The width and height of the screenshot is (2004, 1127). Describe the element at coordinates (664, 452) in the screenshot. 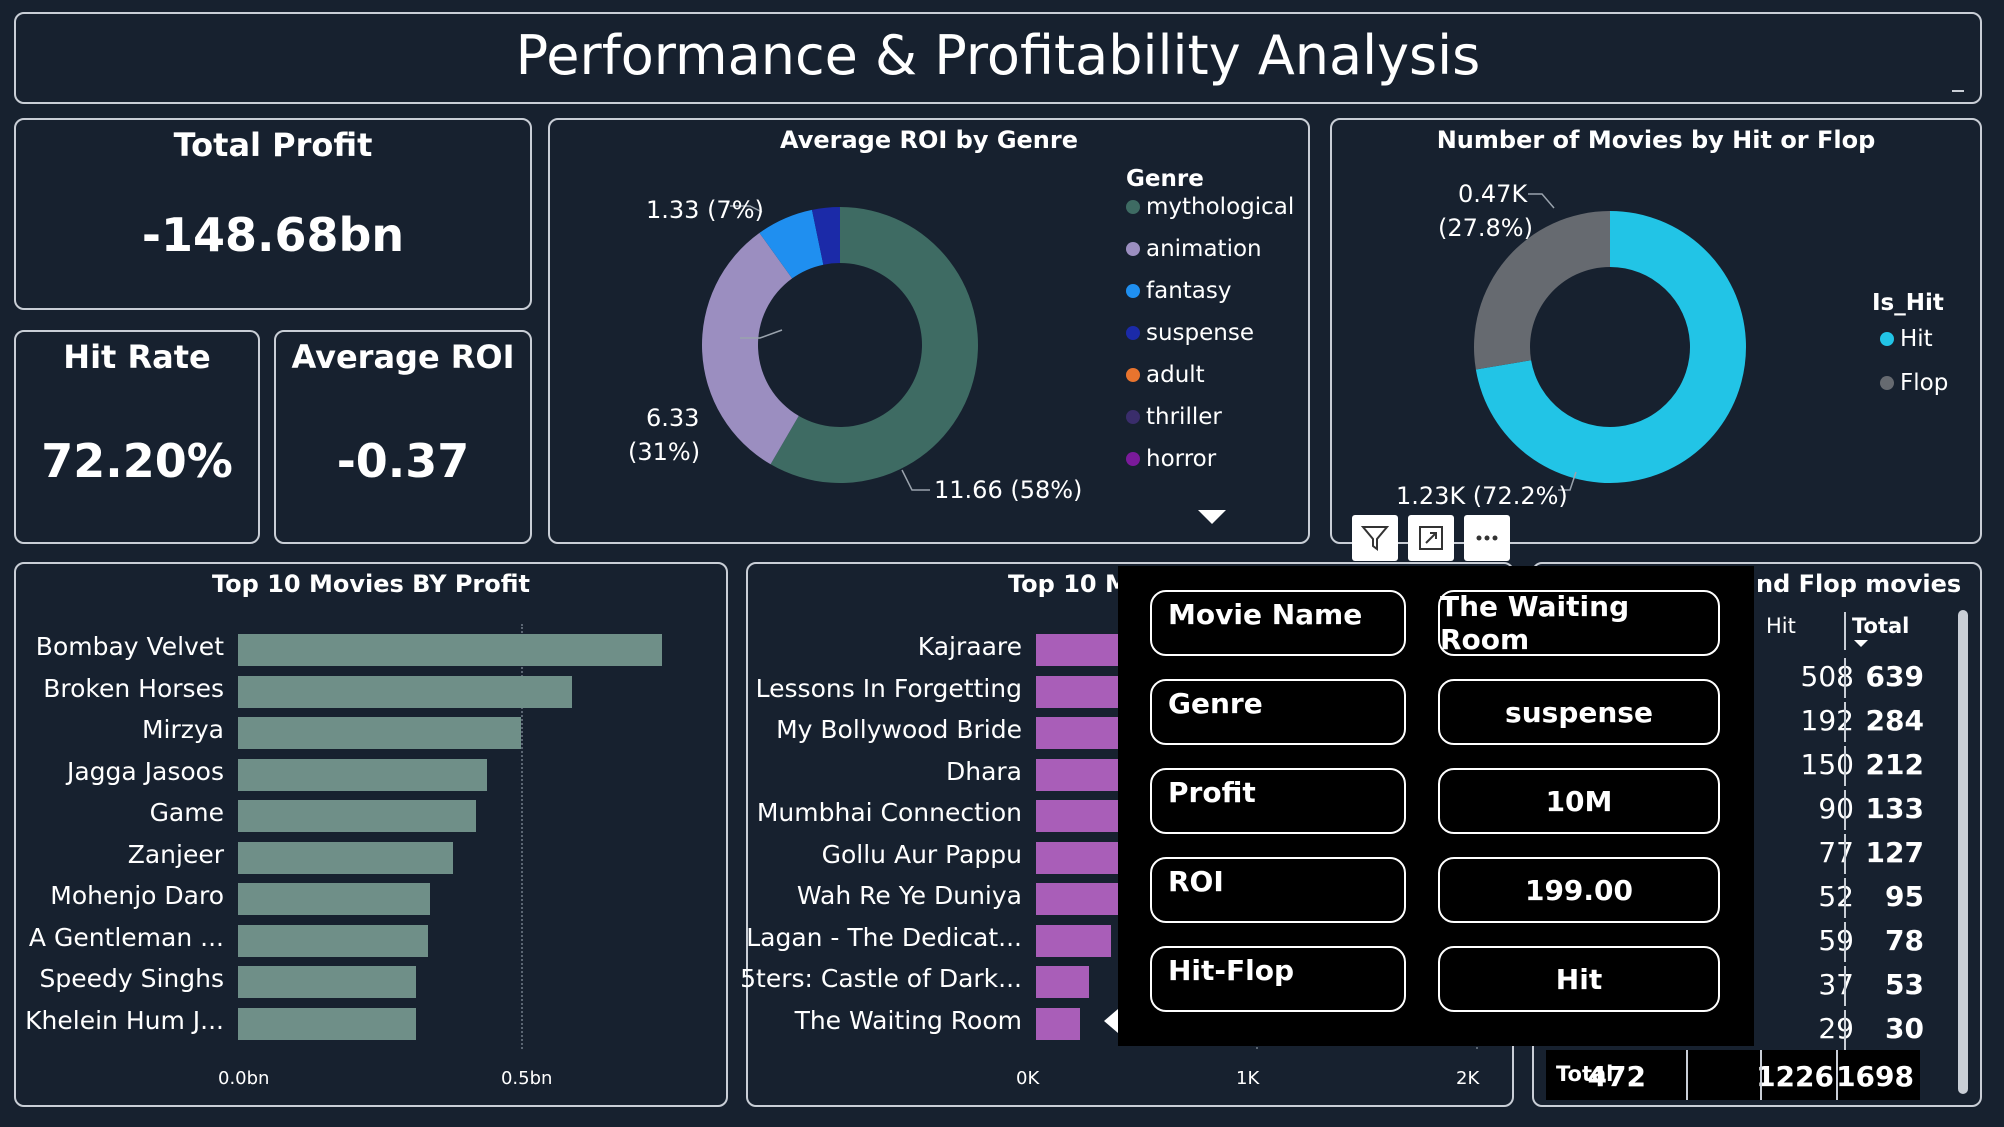

I see `roi-label-animation-pct: (31%)` at that location.